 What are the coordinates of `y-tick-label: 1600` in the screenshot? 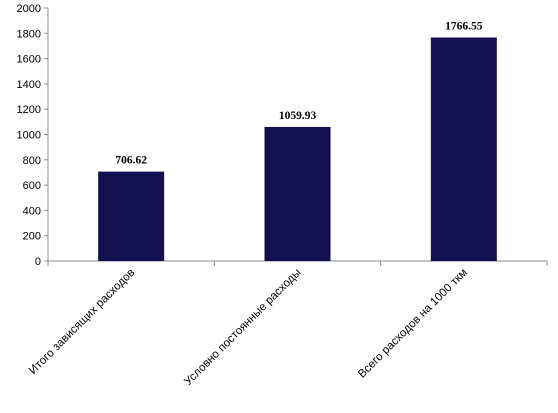 It's located at (29, 60).